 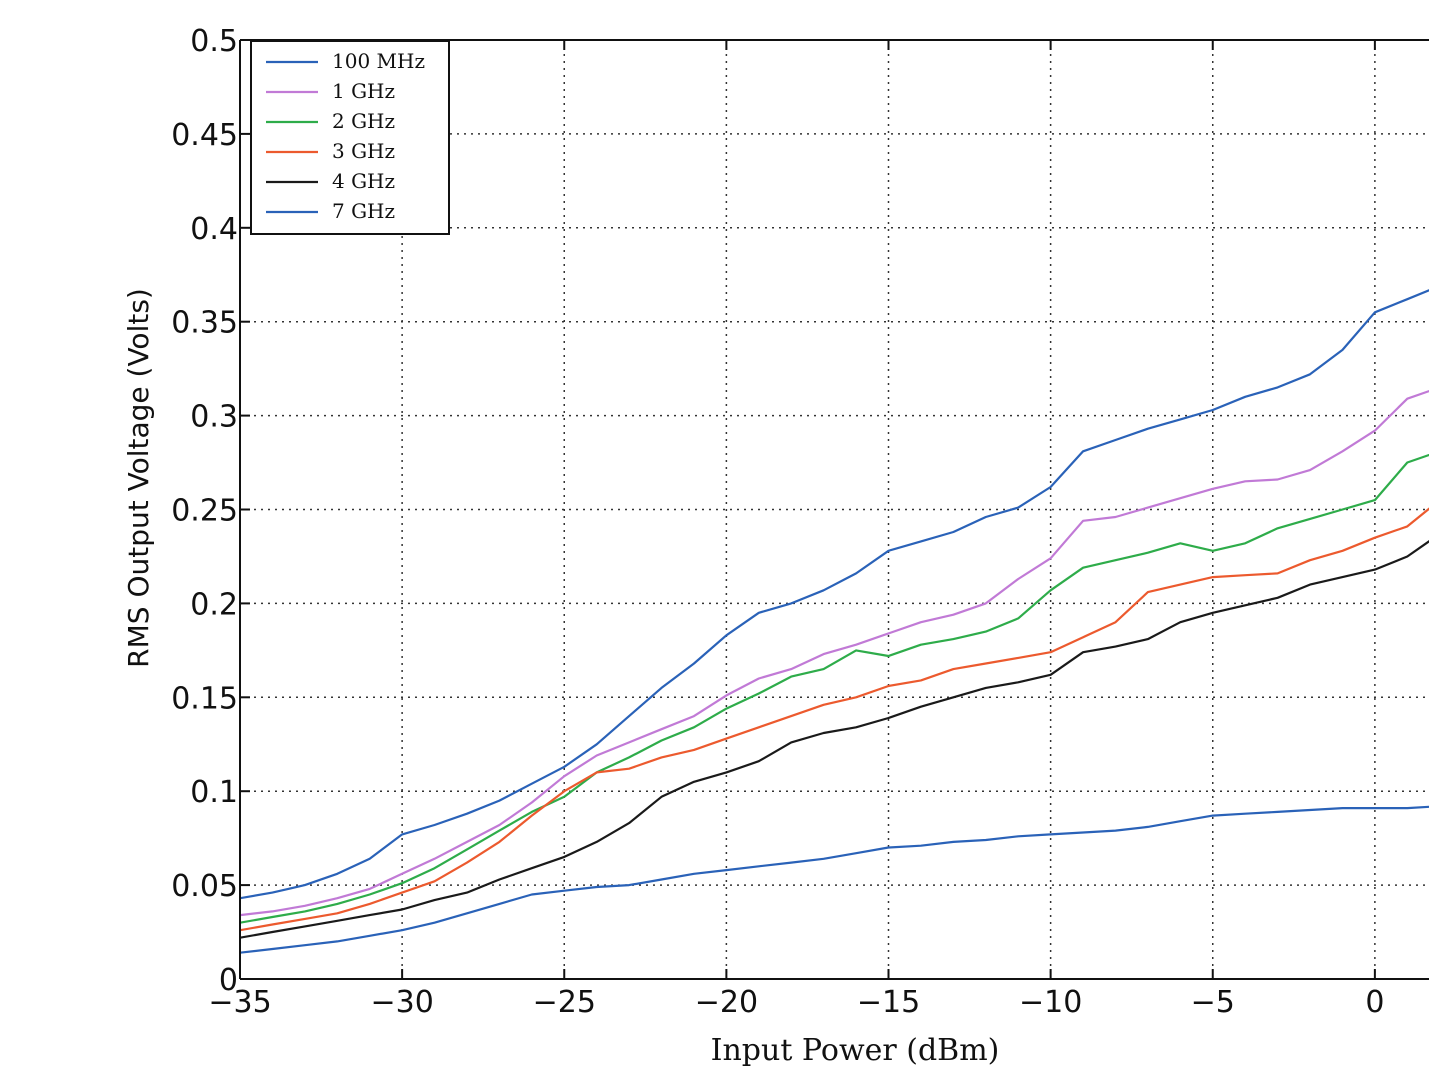 What do you see at coordinates (204, 698) in the screenshot?
I see `y-tick-label: 0.15` at bounding box center [204, 698].